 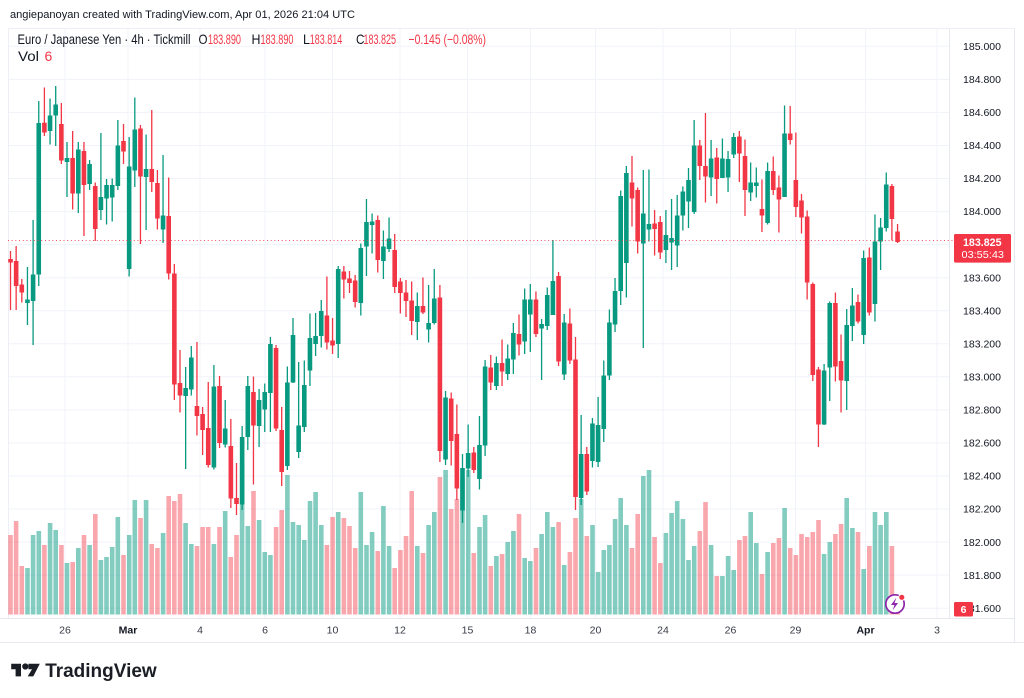 I want to click on svg-text: 184.600, so click(x=982, y=113).